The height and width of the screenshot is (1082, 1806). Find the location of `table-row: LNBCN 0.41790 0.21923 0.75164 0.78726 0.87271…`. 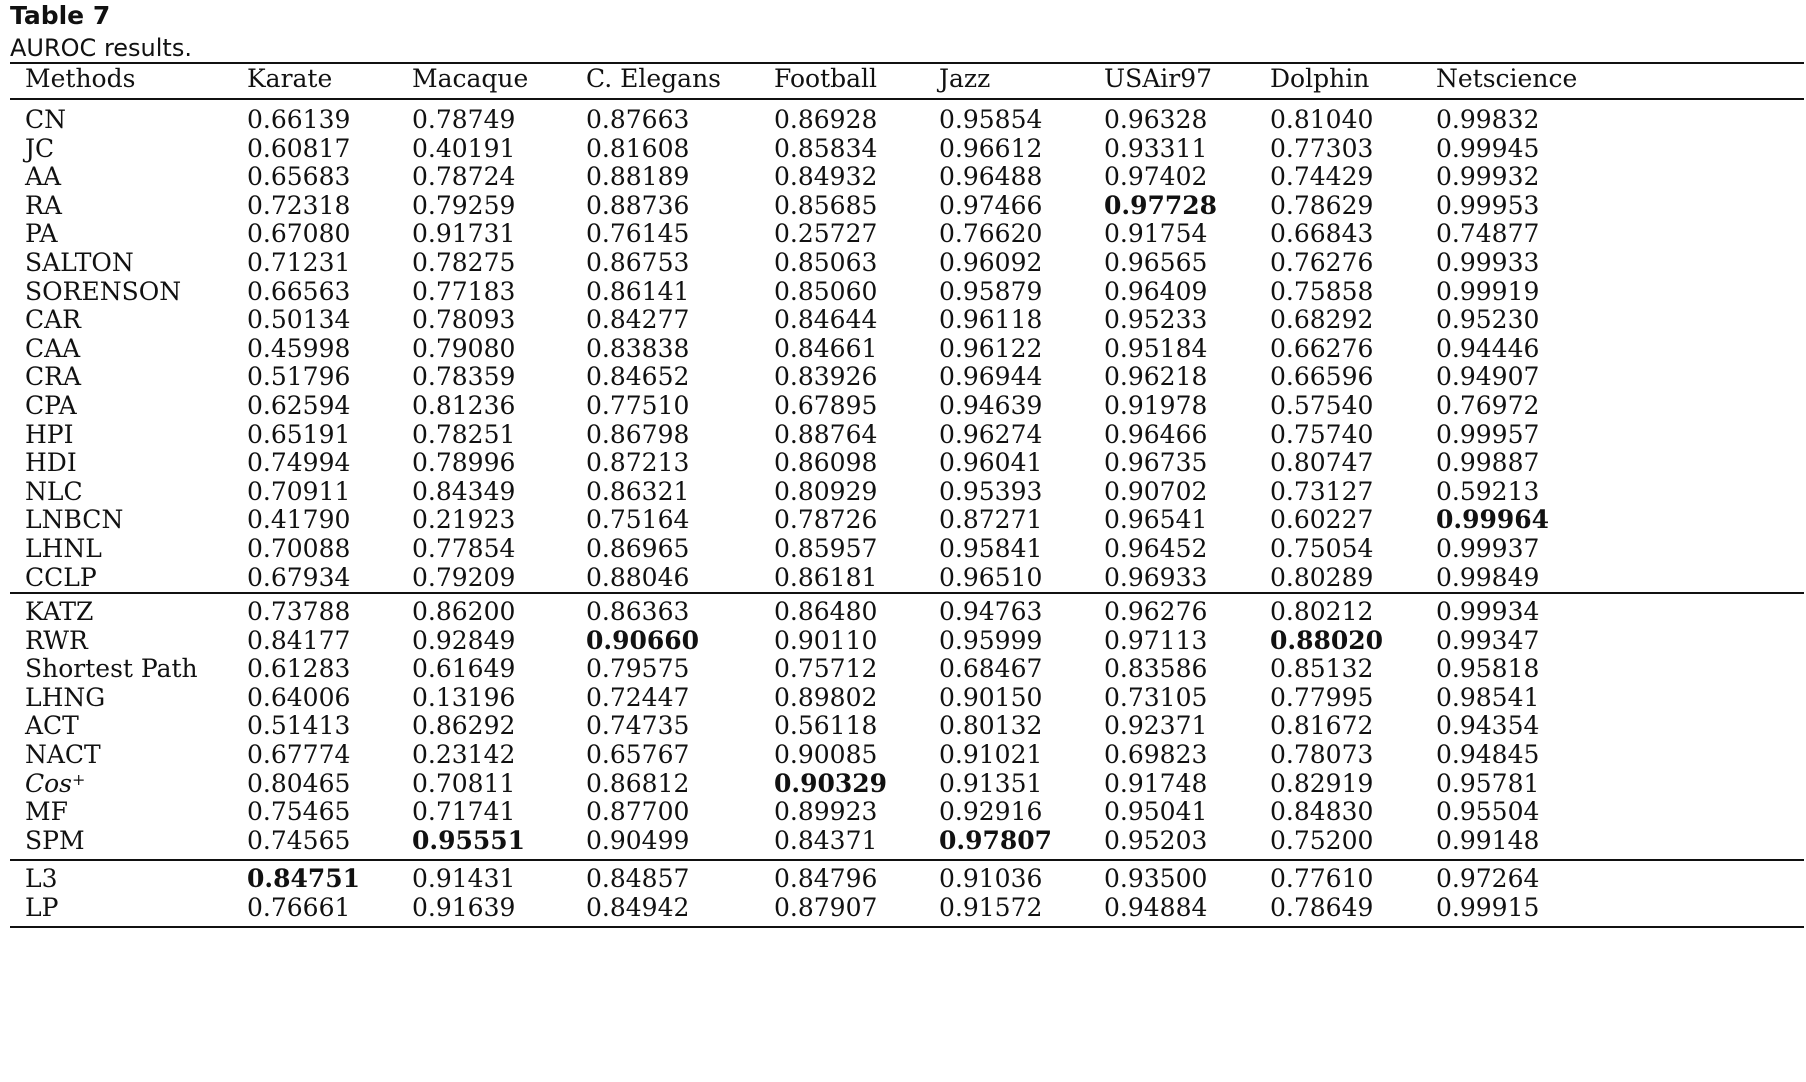

table-row: LNBCN 0.41790 0.21923 0.75164 0.78726 0.87271… is located at coordinates (903, 519).